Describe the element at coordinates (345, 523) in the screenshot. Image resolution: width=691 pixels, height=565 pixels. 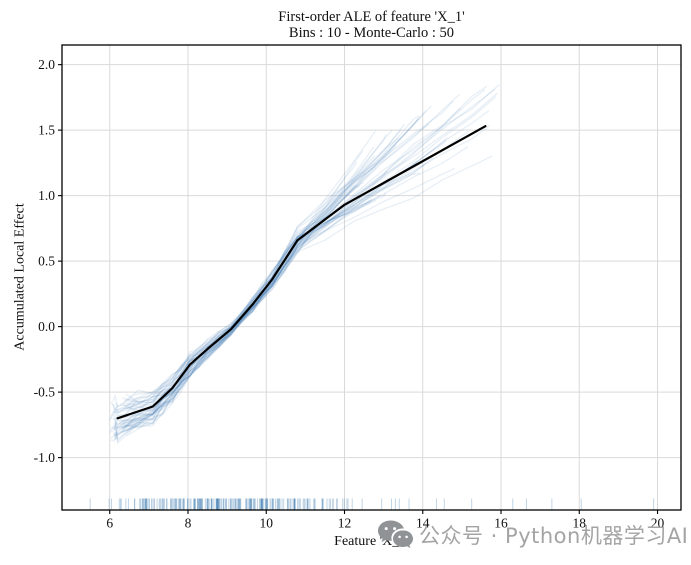
I see `x-tick-label: 12` at that location.